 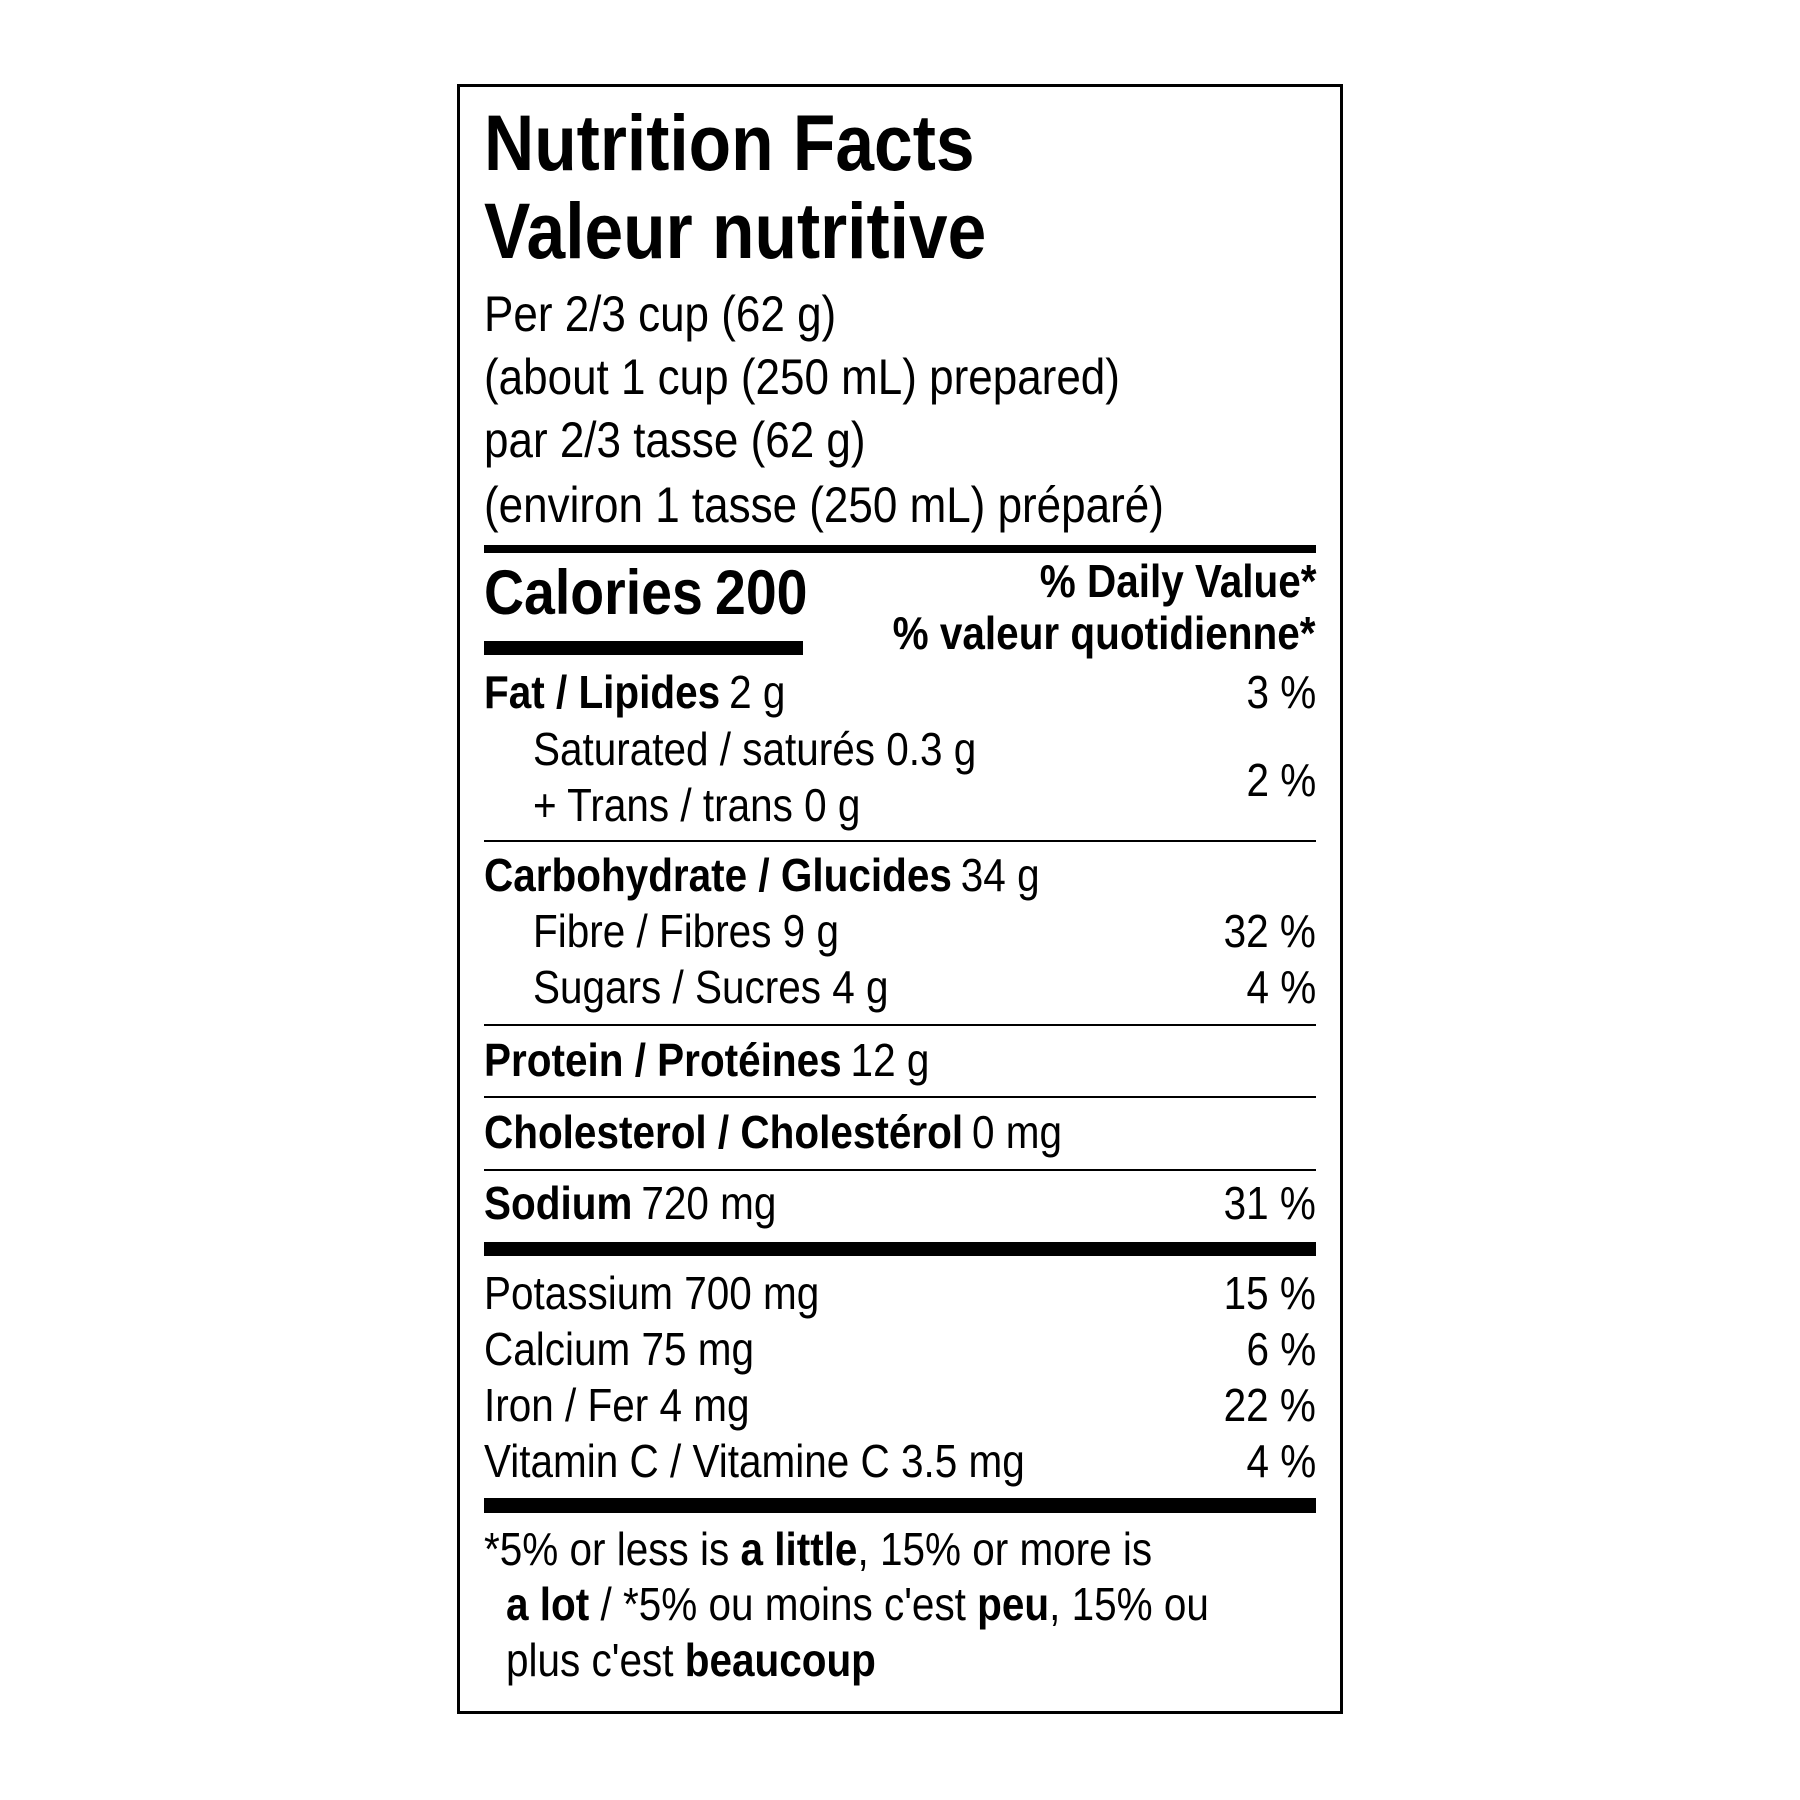 What do you see at coordinates (602, 692) in the screenshot?
I see `nutrient-name: Fat / Lipides` at bounding box center [602, 692].